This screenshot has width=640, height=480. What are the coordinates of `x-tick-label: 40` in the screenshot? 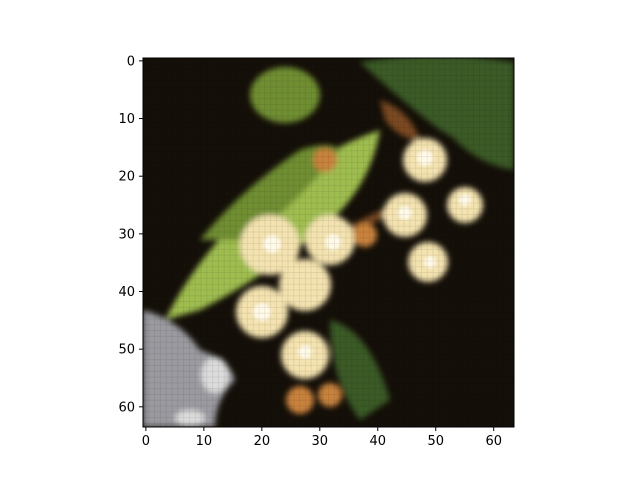 It's located at (378, 441).